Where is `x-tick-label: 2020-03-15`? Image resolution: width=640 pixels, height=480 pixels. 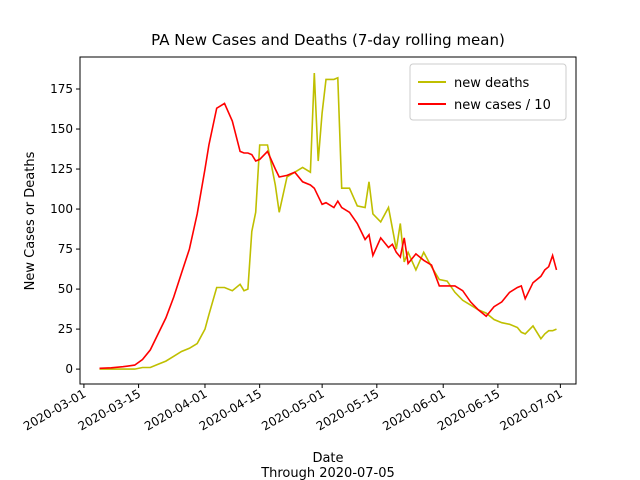
x-tick-label: 2020-03-15 is located at coordinates (109, 409).